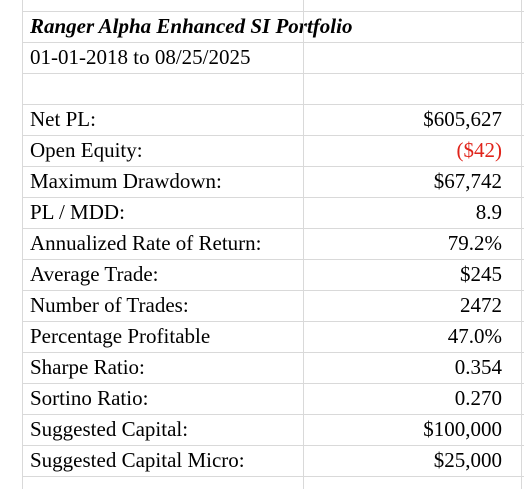 The height and width of the screenshot is (489, 524). I want to click on metric-value: 2472, so click(481, 305).